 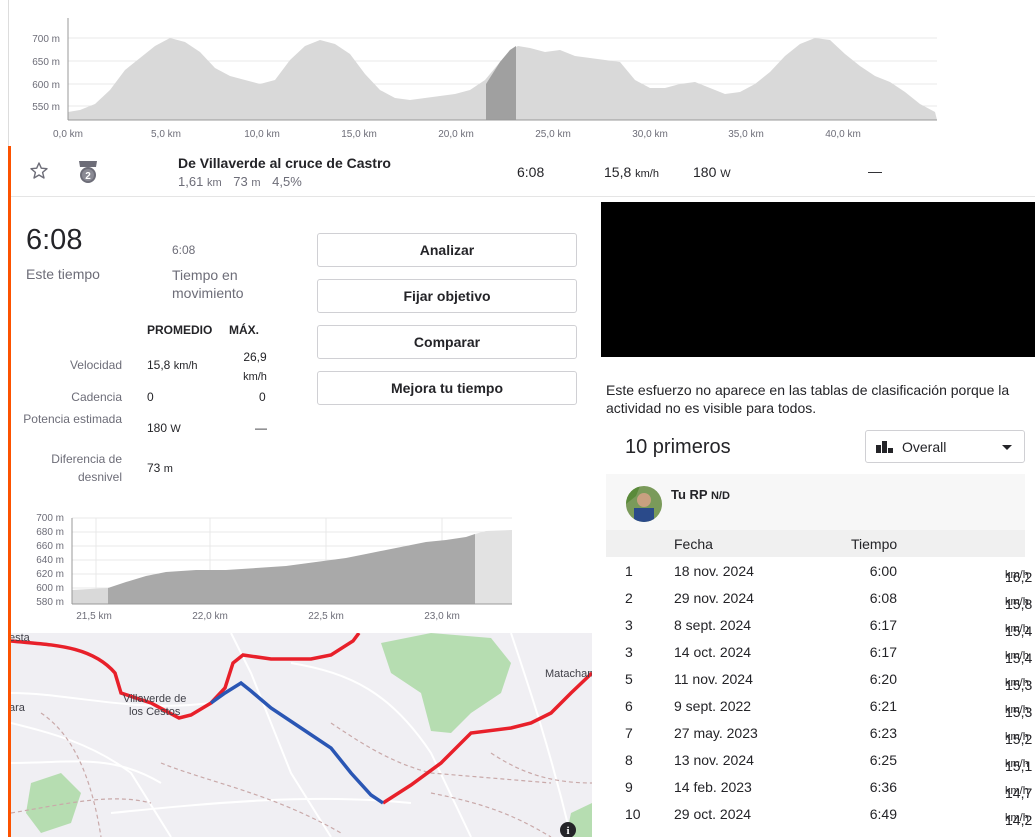 I want to click on row-rank: 7, so click(x=629, y=733).